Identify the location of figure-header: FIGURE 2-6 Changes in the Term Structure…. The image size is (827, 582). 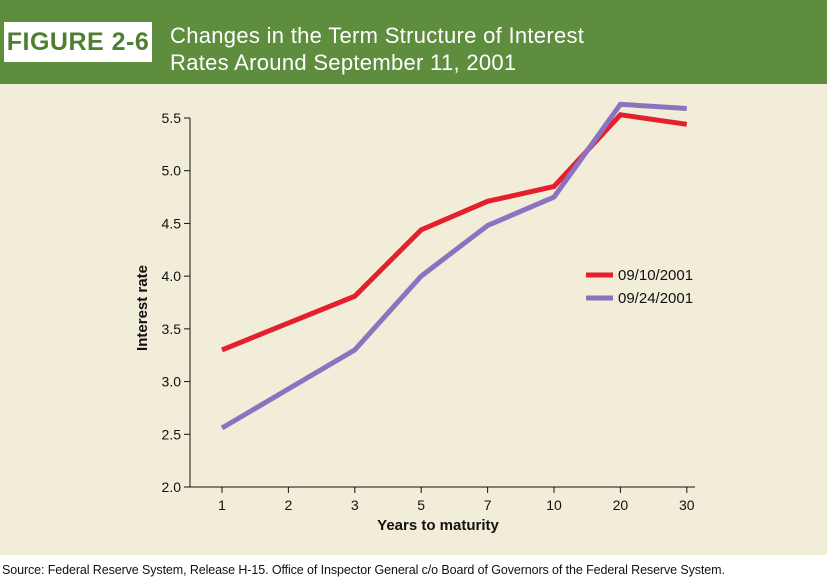
(413, 42).